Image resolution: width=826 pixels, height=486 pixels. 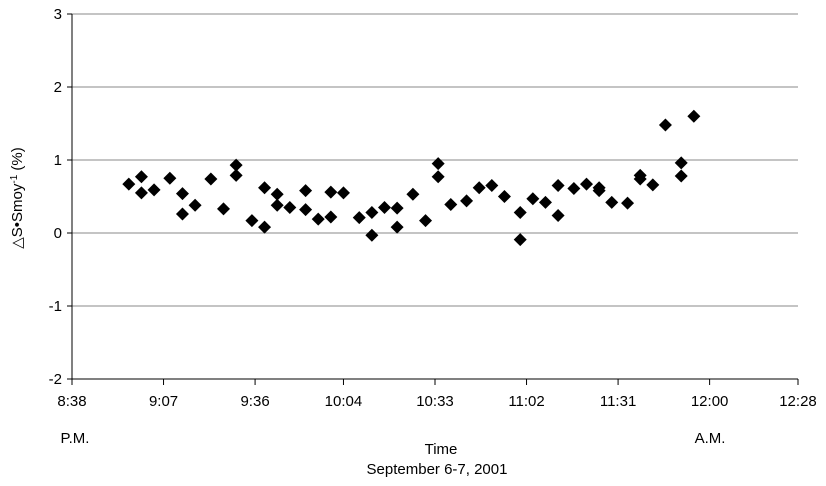 What do you see at coordinates (55, 379) in the screenshot?
I see `y-tick-label: -2` at bounding box center [55, 379].